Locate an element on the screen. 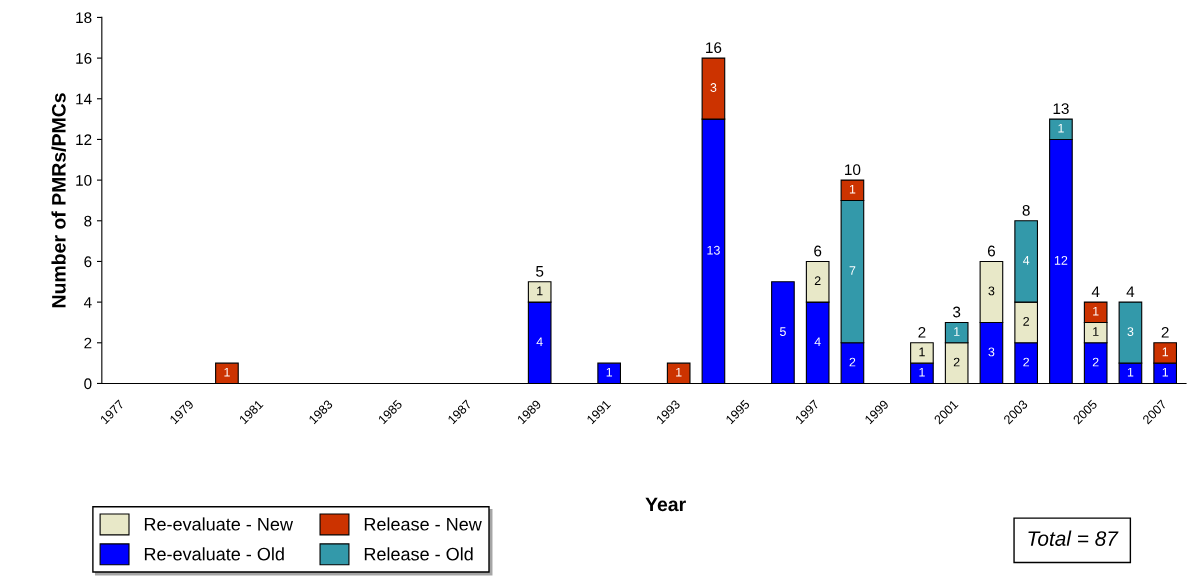 This screenshot has height=581, width=1198. total-label: 8 is located at coordinates (1026, 210).